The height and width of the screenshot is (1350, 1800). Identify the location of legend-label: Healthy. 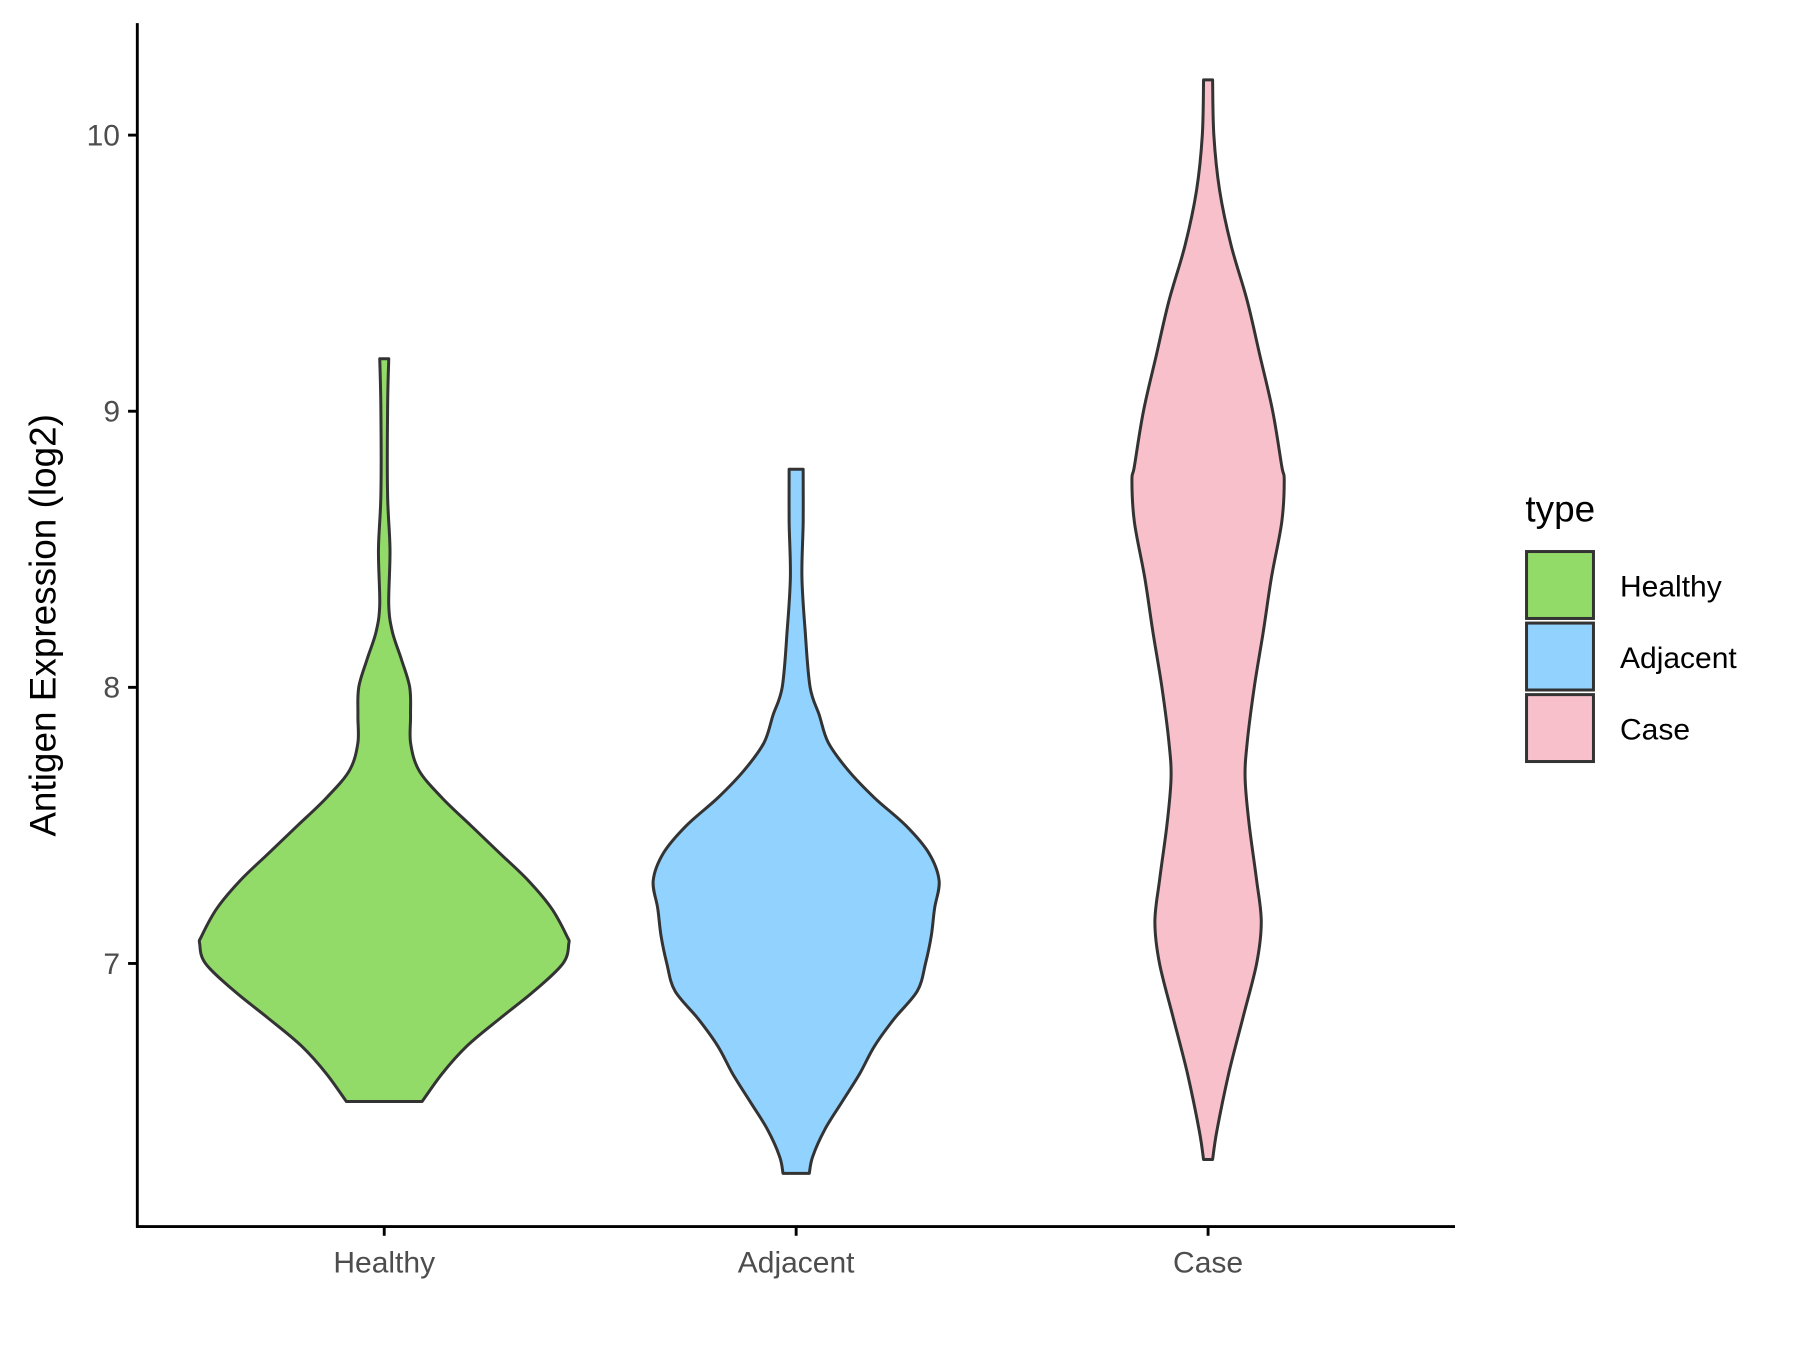
(1671, 587).